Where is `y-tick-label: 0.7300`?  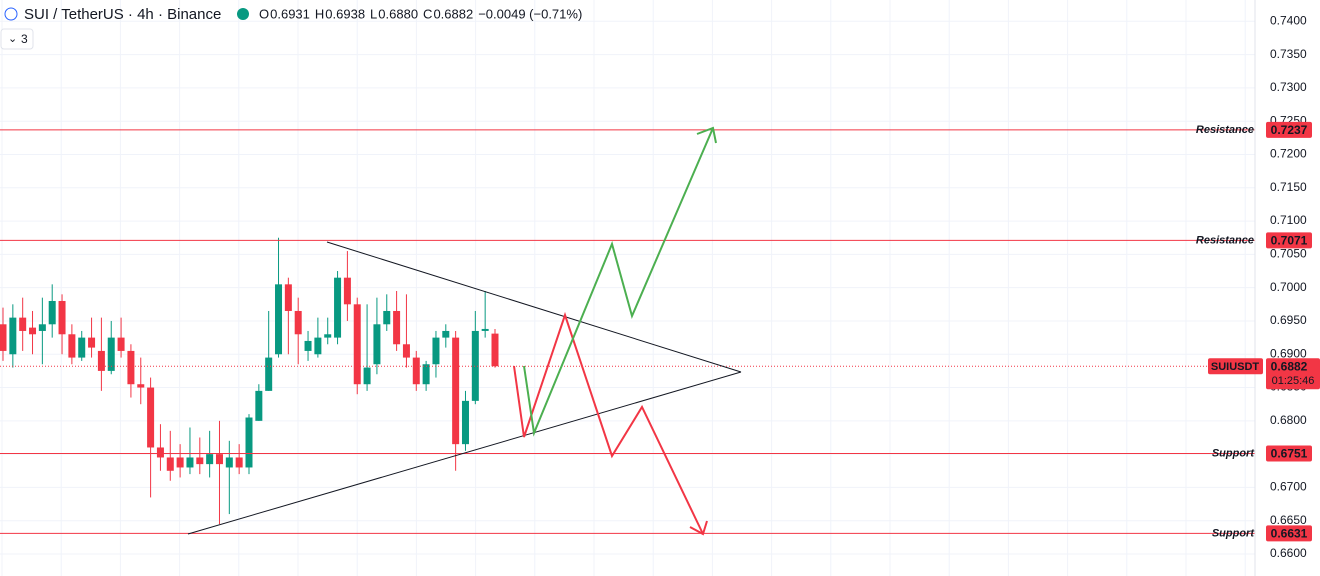 y-tick-label: 0.7300 is located at coordinates (1288, 87).